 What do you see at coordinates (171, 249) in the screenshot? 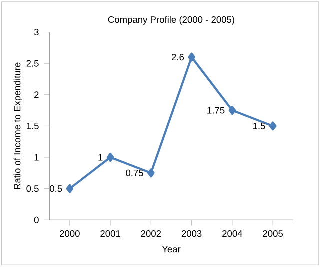
I see `x-axis-title: Year` at bounding box center [171, 249].